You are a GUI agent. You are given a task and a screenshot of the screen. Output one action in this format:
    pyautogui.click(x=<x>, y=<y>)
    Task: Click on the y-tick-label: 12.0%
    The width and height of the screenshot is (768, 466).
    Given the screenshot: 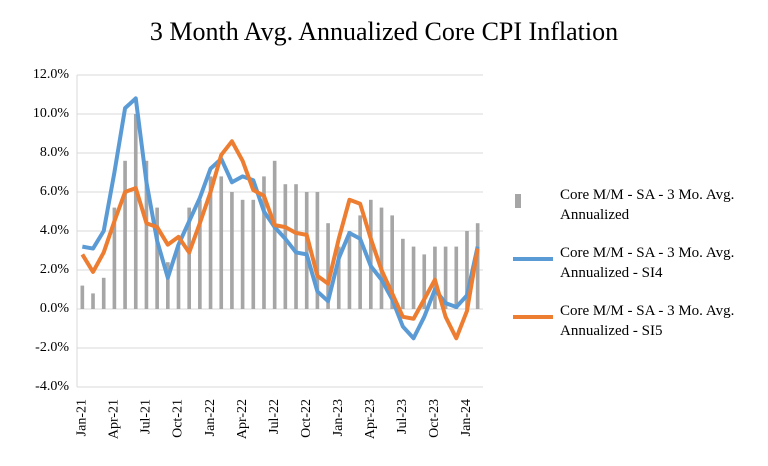 What is the action you would take?
    pyautogui.click(x=51, y=74)
    